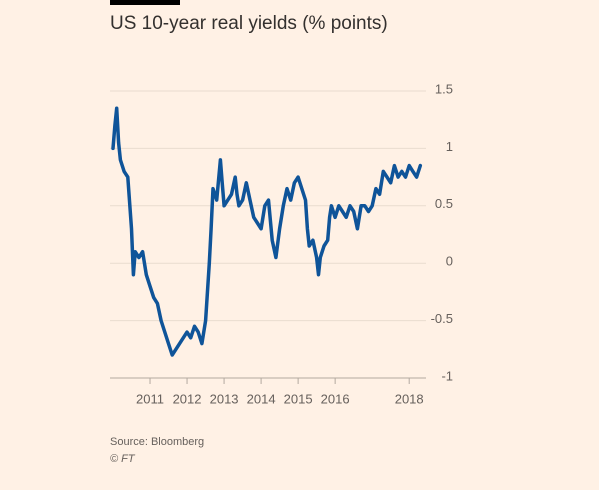 This screenshot has width=599, height=490. Describe the element at coordinates (447, 375) in the screenshot. I see `y-tick-label: -1` at that location.